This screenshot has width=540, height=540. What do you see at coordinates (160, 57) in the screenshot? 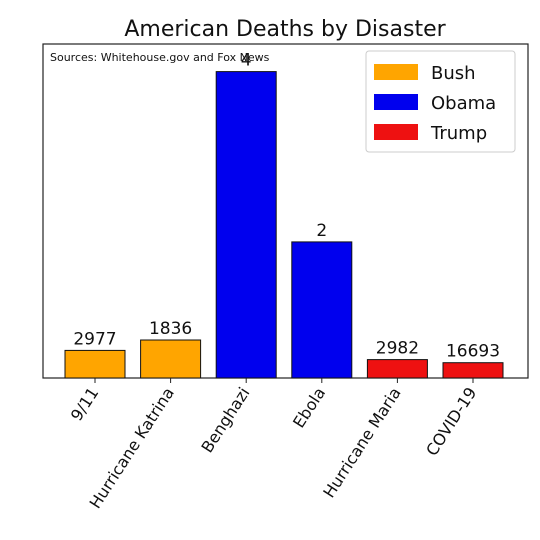
I see `sources-note: Sources: Whitehouse.gov and Fox News` at bounding box center [160, 57].